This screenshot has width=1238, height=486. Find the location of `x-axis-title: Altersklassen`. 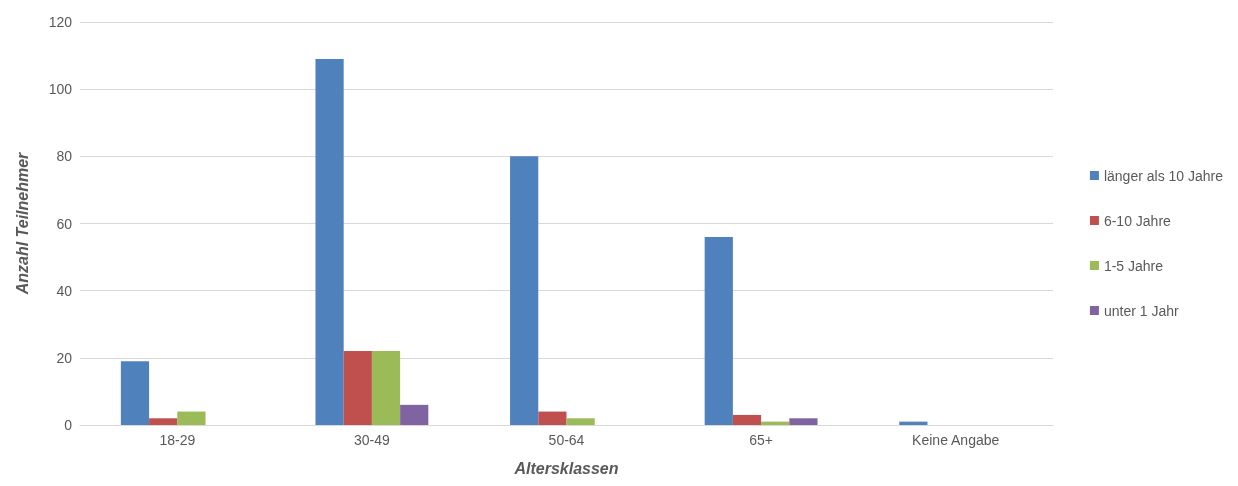

x-axis-title: Altersklassen is located at coordinates (566, 468).